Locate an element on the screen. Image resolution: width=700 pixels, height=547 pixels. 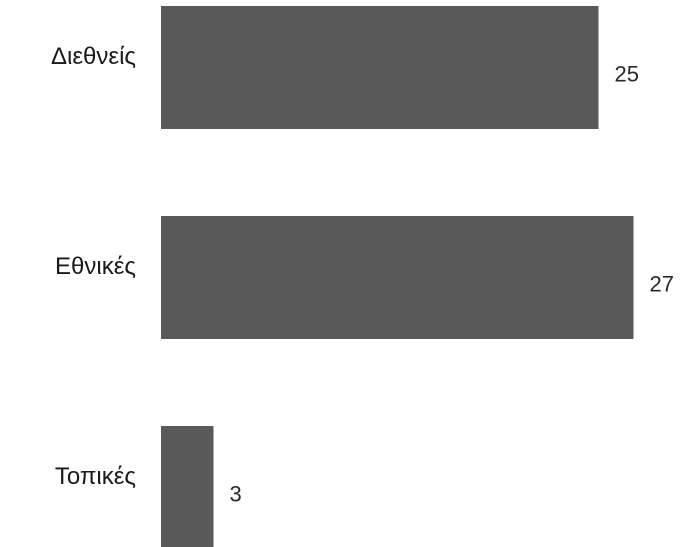
category-labels-group: Διεθνείς Εθνικές Τοπικές is located at coordinates (93, 266).